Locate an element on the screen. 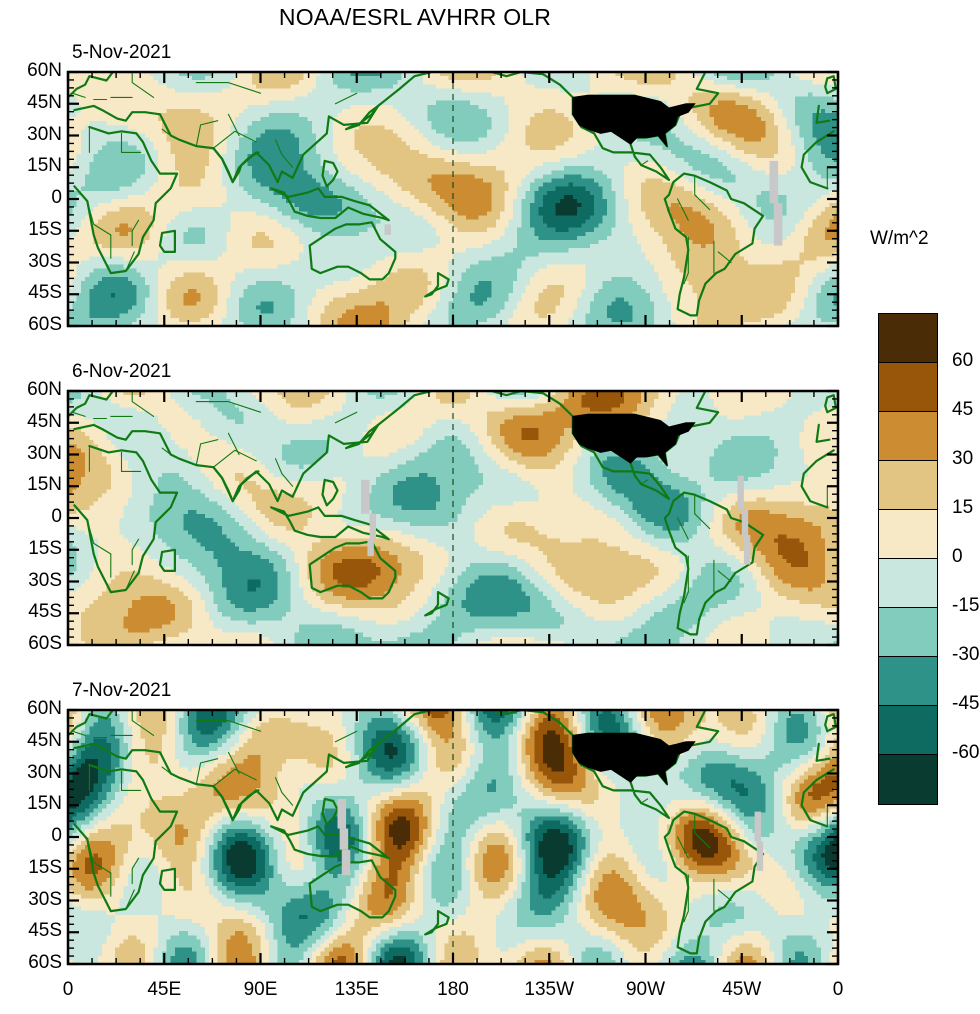 The image size is (980, 1014). colorbar is located at coordinates (908, 559).